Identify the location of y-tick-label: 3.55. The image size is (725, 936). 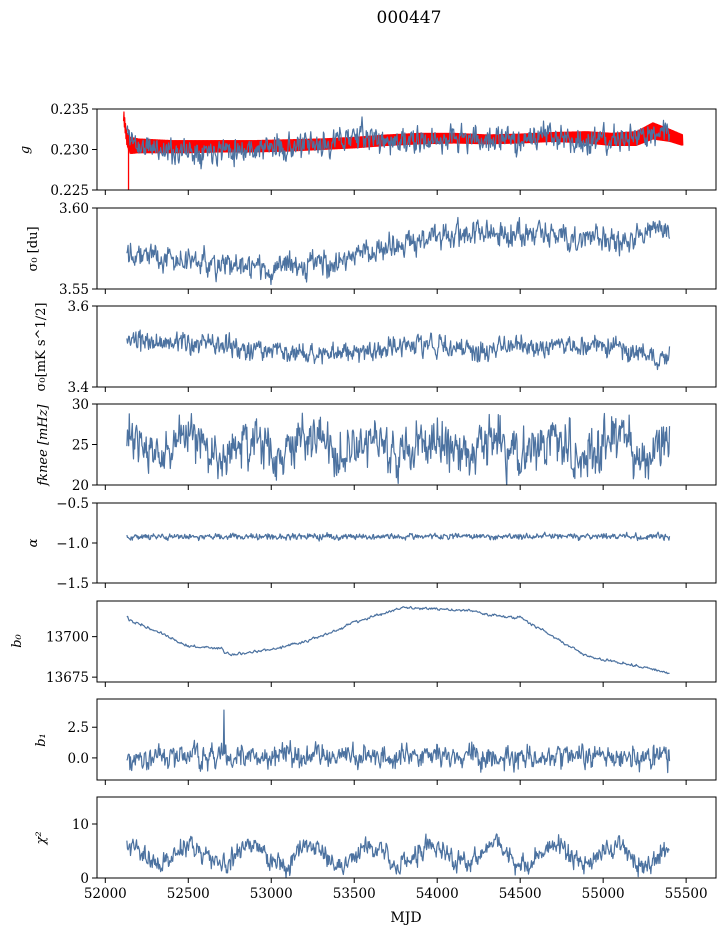
(74, 290).